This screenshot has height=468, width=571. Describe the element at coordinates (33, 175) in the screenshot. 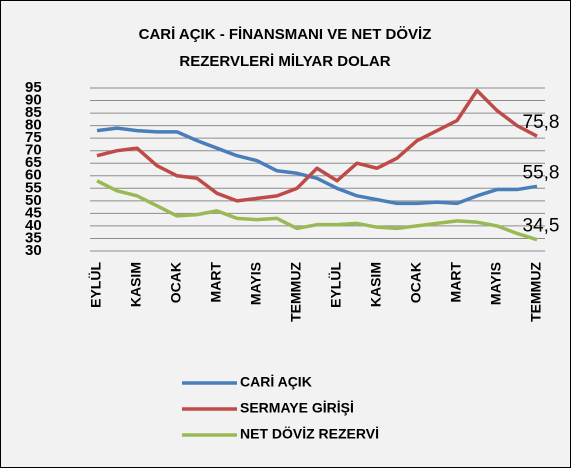

I see `y-tick-label: 60` at that location.